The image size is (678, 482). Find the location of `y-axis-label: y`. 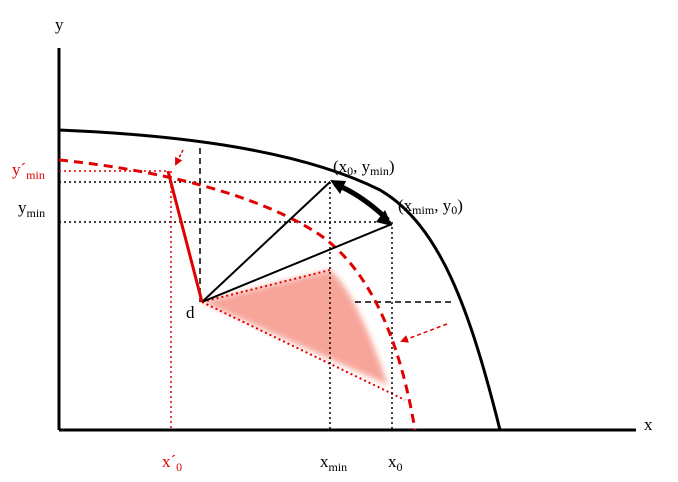

y-axis-label: y is located at coordinates (59, 24).